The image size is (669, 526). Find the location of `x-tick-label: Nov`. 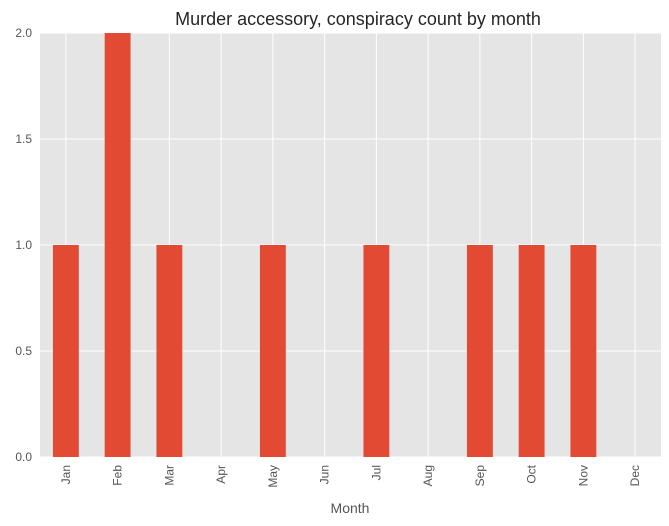

x-tick-label: Nov is located at coordinates (583, 475).